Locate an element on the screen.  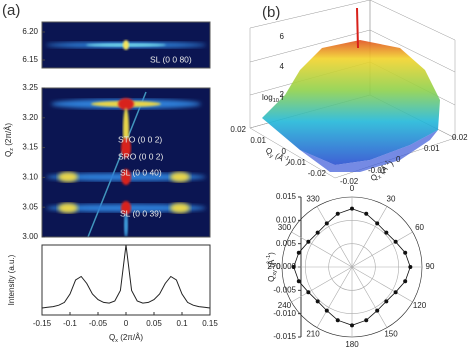
z-axis-label: log10 I is located at coordinates (272, 98).